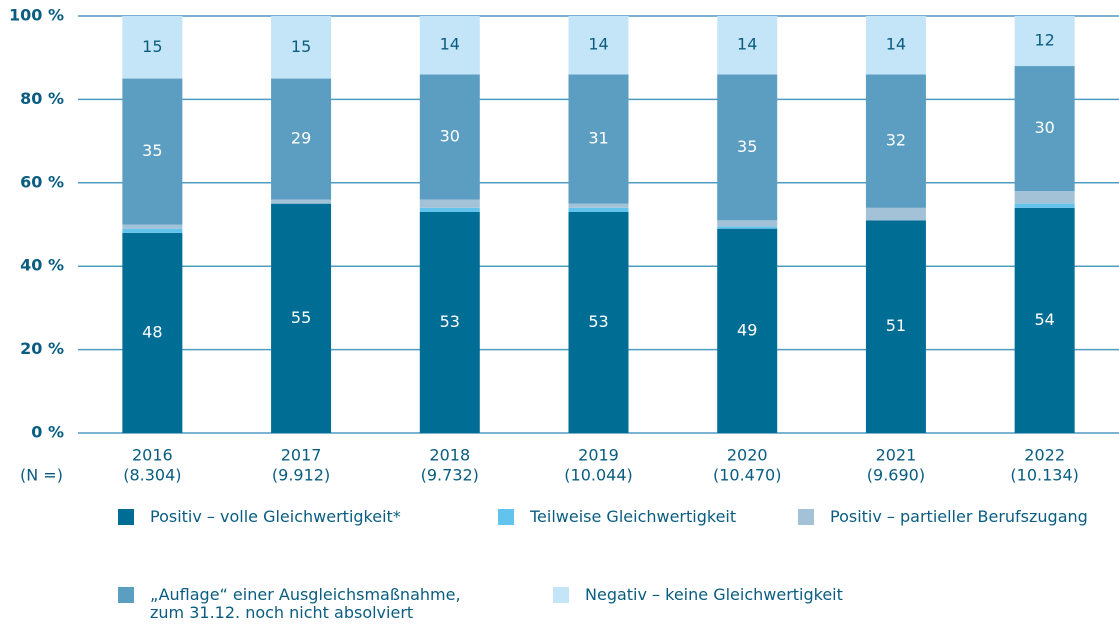  Describe the element at coordinates (42, 181) in the screenshot. I see `y-tick-label: 60 %` at that location.